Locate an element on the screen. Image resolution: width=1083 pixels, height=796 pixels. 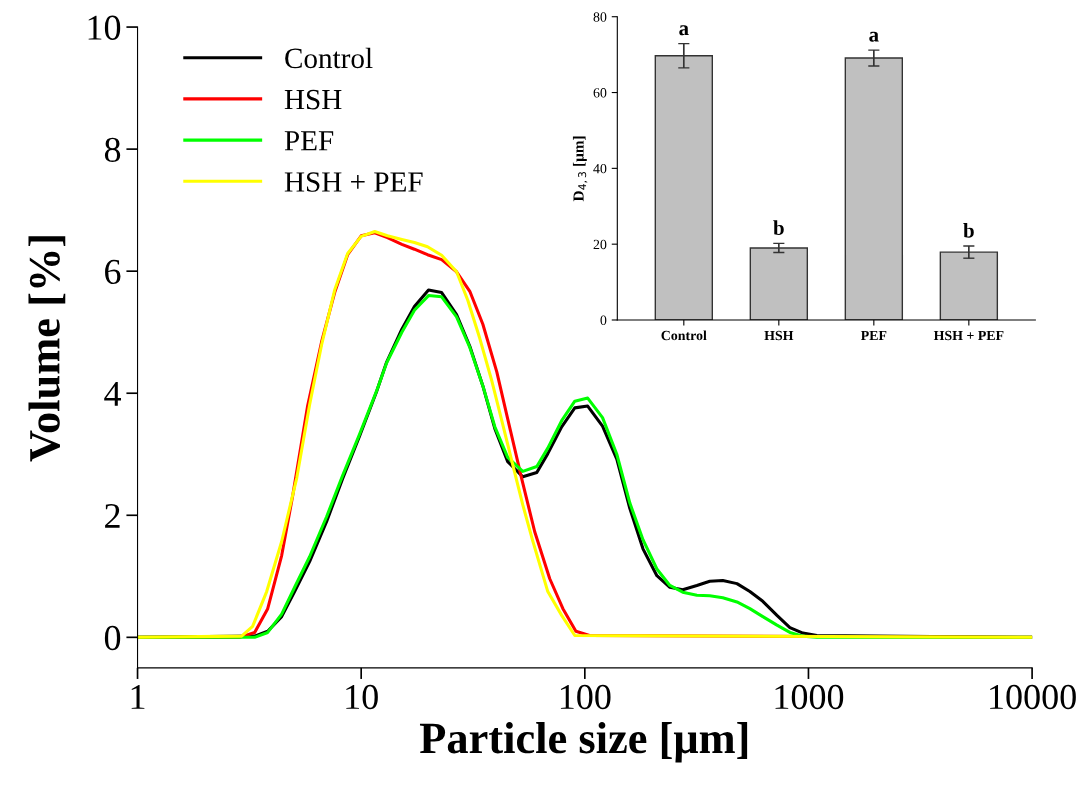
x-tick-label: HSH is located at coordinates (779, 335).